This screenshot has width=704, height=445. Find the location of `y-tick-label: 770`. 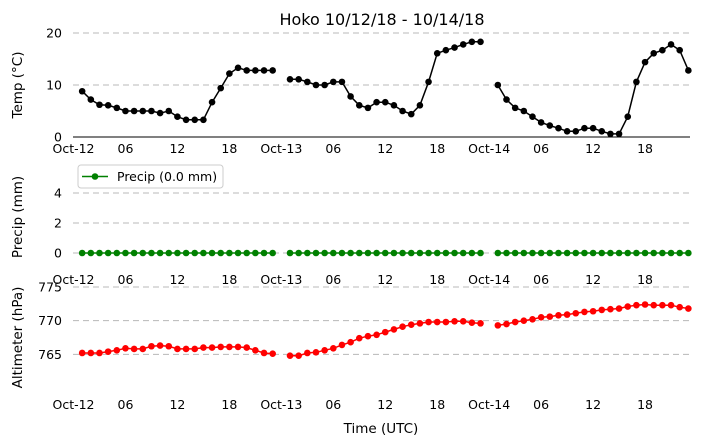

y-tick-label: 770 is located at coordinates (50, 320).